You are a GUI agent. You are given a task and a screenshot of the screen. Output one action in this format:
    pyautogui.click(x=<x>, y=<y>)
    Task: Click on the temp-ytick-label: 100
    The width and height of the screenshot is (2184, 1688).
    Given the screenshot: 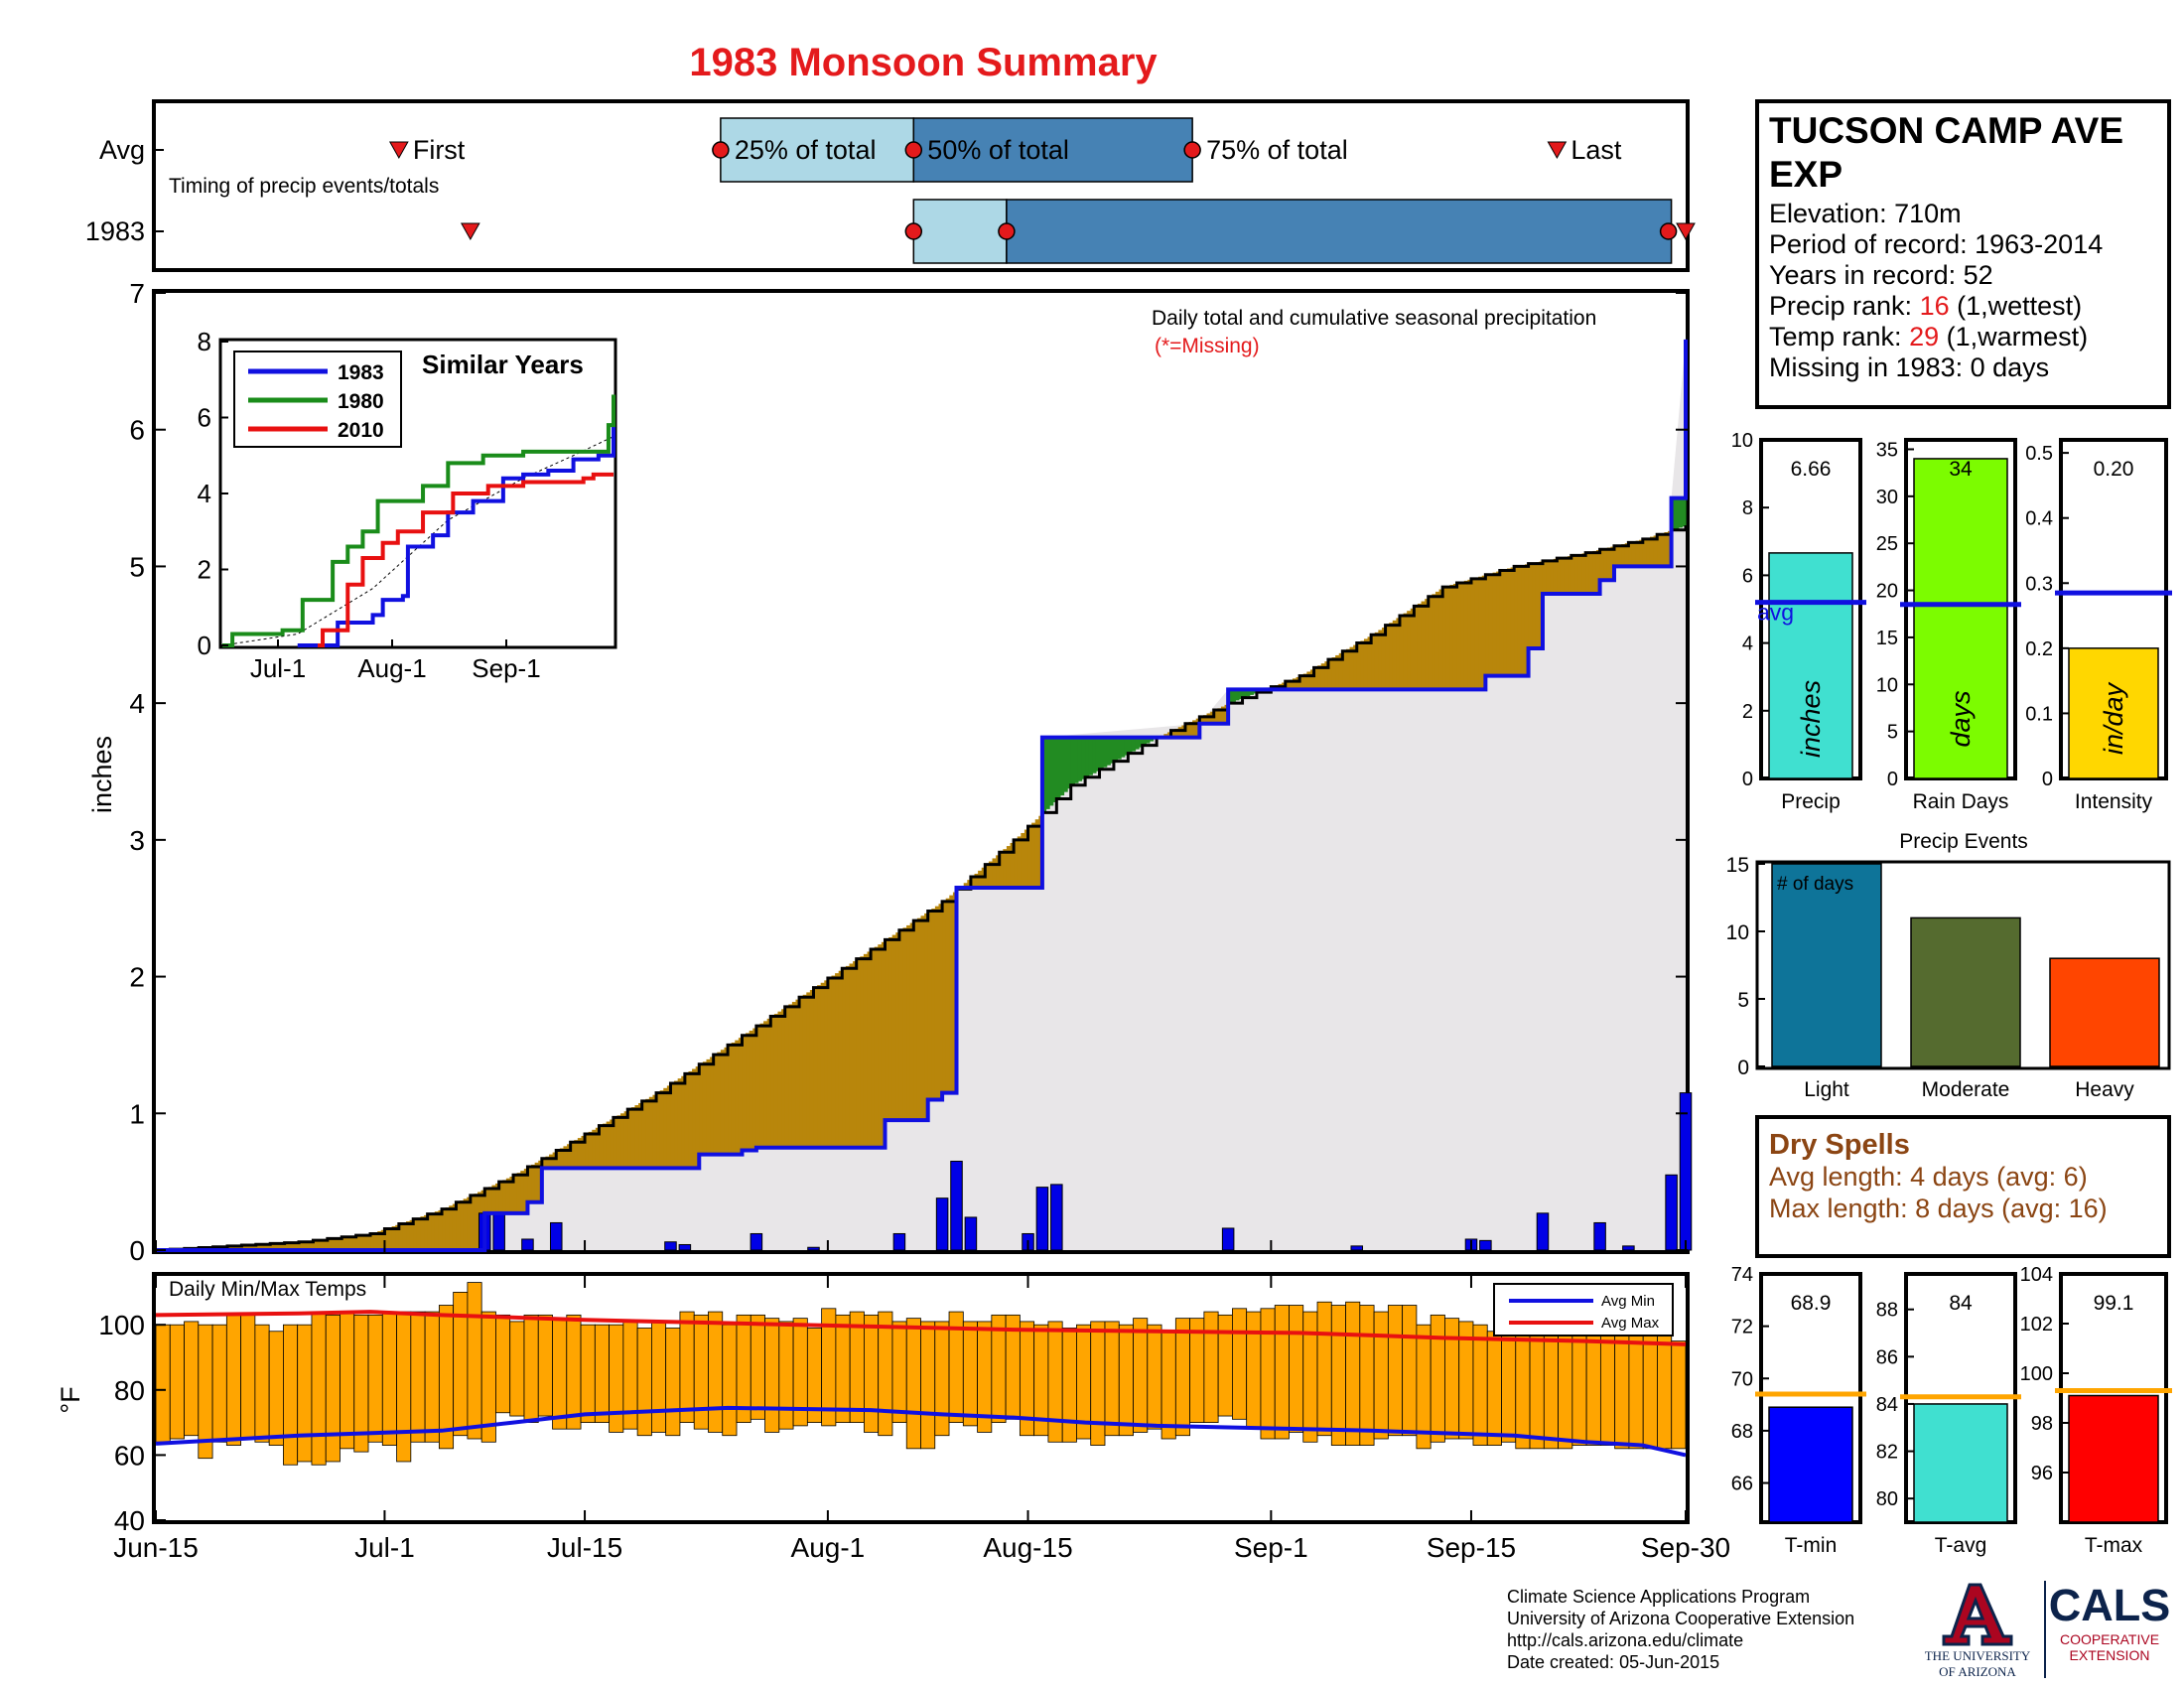 What is the action you would take?
    pyautogui.click(x=121, y=1325)
    